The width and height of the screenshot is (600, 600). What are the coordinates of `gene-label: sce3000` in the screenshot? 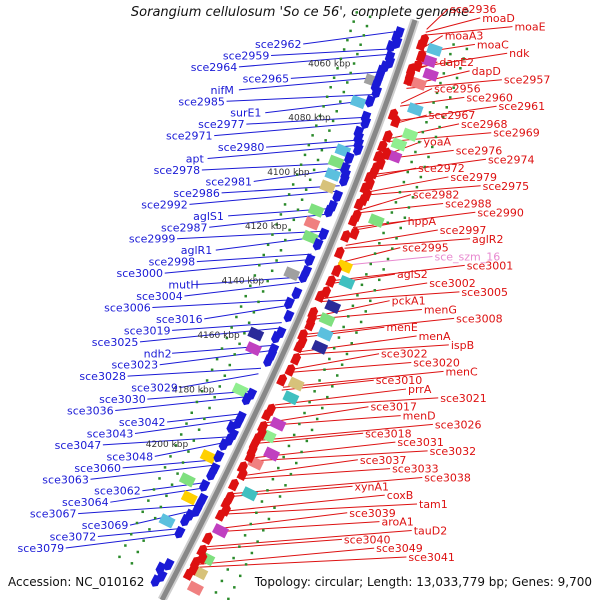 It's located at (140, 273).